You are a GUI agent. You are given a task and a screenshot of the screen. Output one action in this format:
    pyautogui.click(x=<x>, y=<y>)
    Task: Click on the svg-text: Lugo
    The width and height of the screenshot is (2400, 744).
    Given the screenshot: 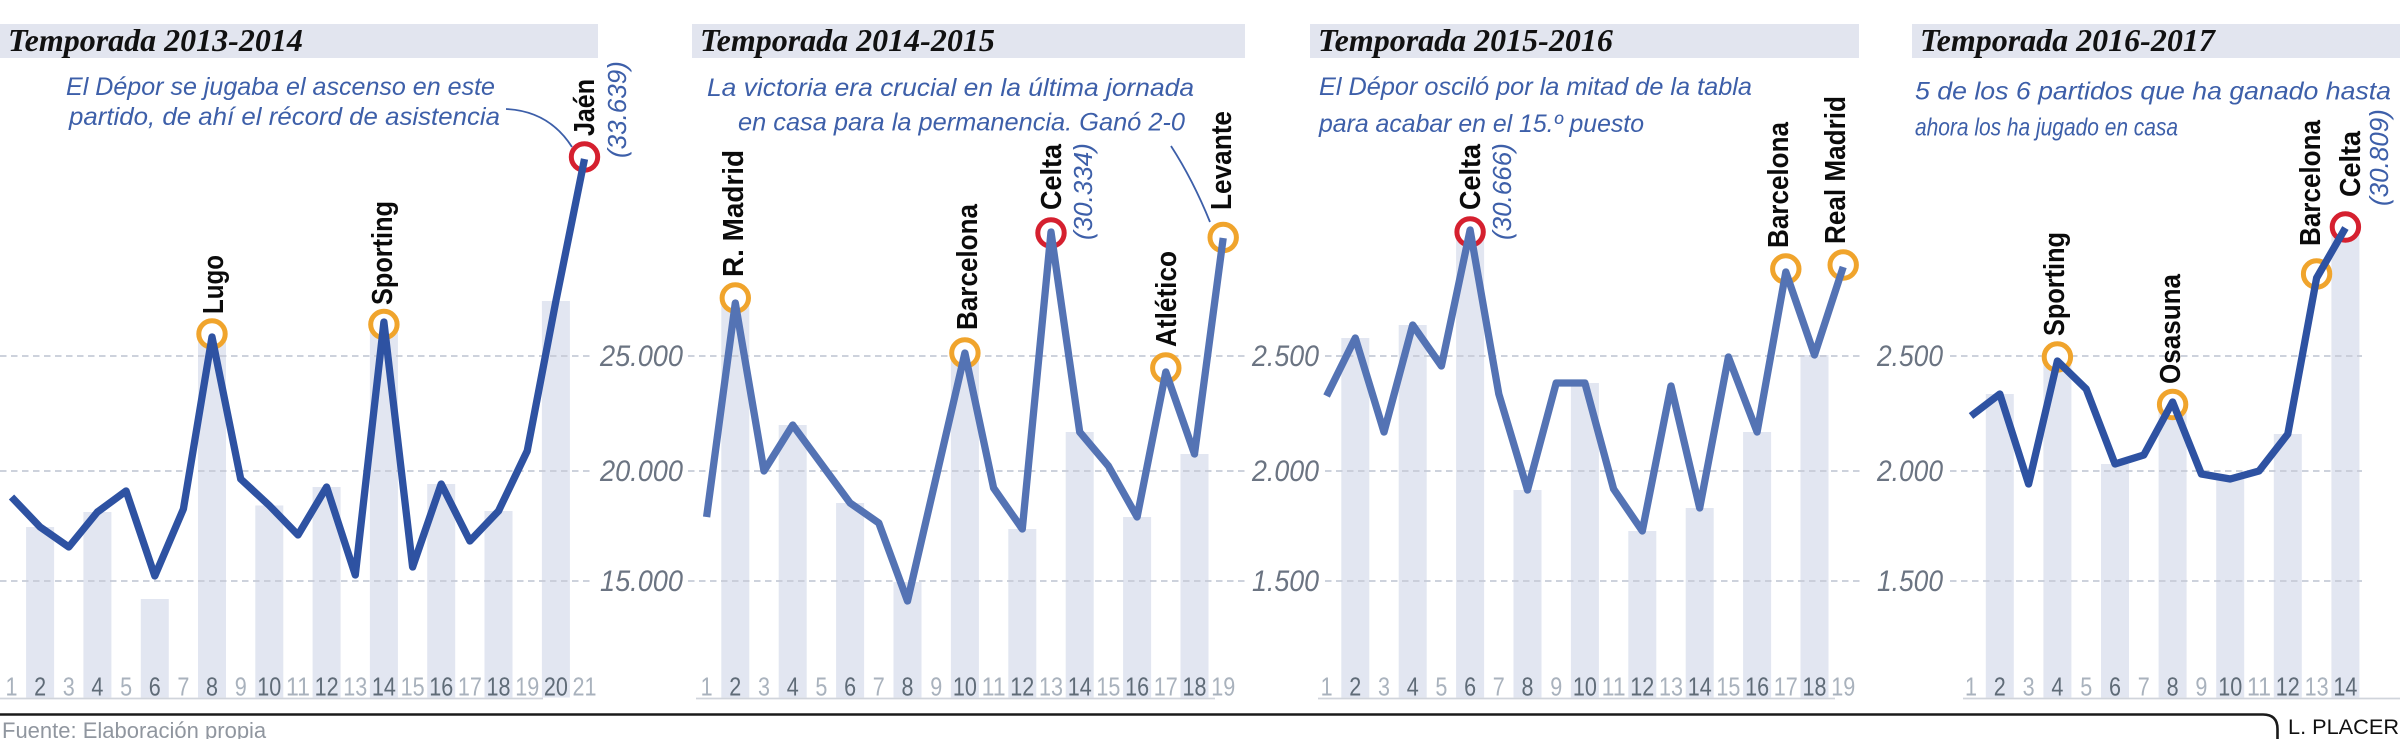 What is the action you would take?
    pyautogui.click(x=214, y=284)
    